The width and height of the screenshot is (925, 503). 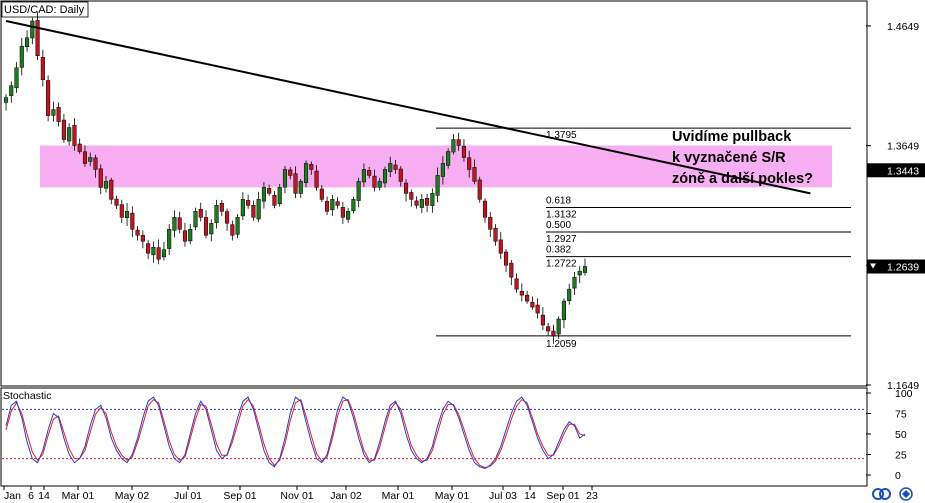 What do you see at coordinates (901, 415) in the screenshot?
I see `stochastic-tick-label: 75` at bounding box center [901, 415].